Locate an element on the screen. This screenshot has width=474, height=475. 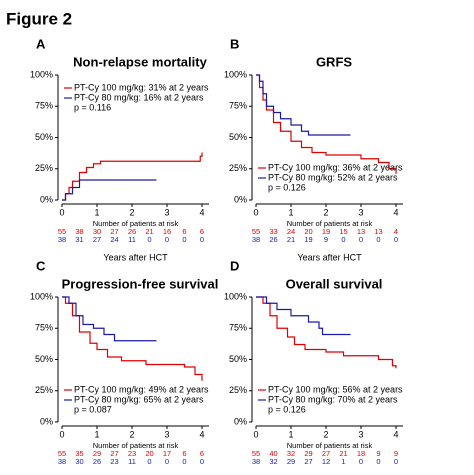
risk-count: 13 is located at coordinates (378, 231).